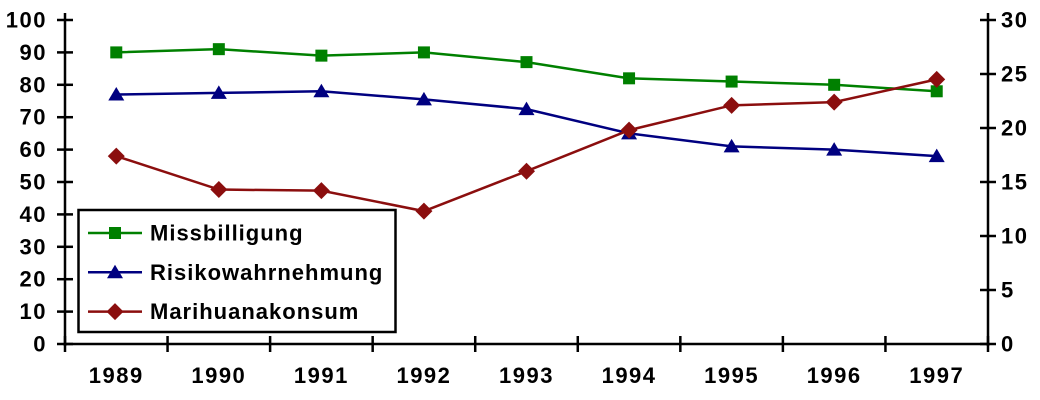  What do you see at coordinates (423, 375) in the screenshot?
I see `x-axis-category-label: 1992` at bounding box center [423, 375].